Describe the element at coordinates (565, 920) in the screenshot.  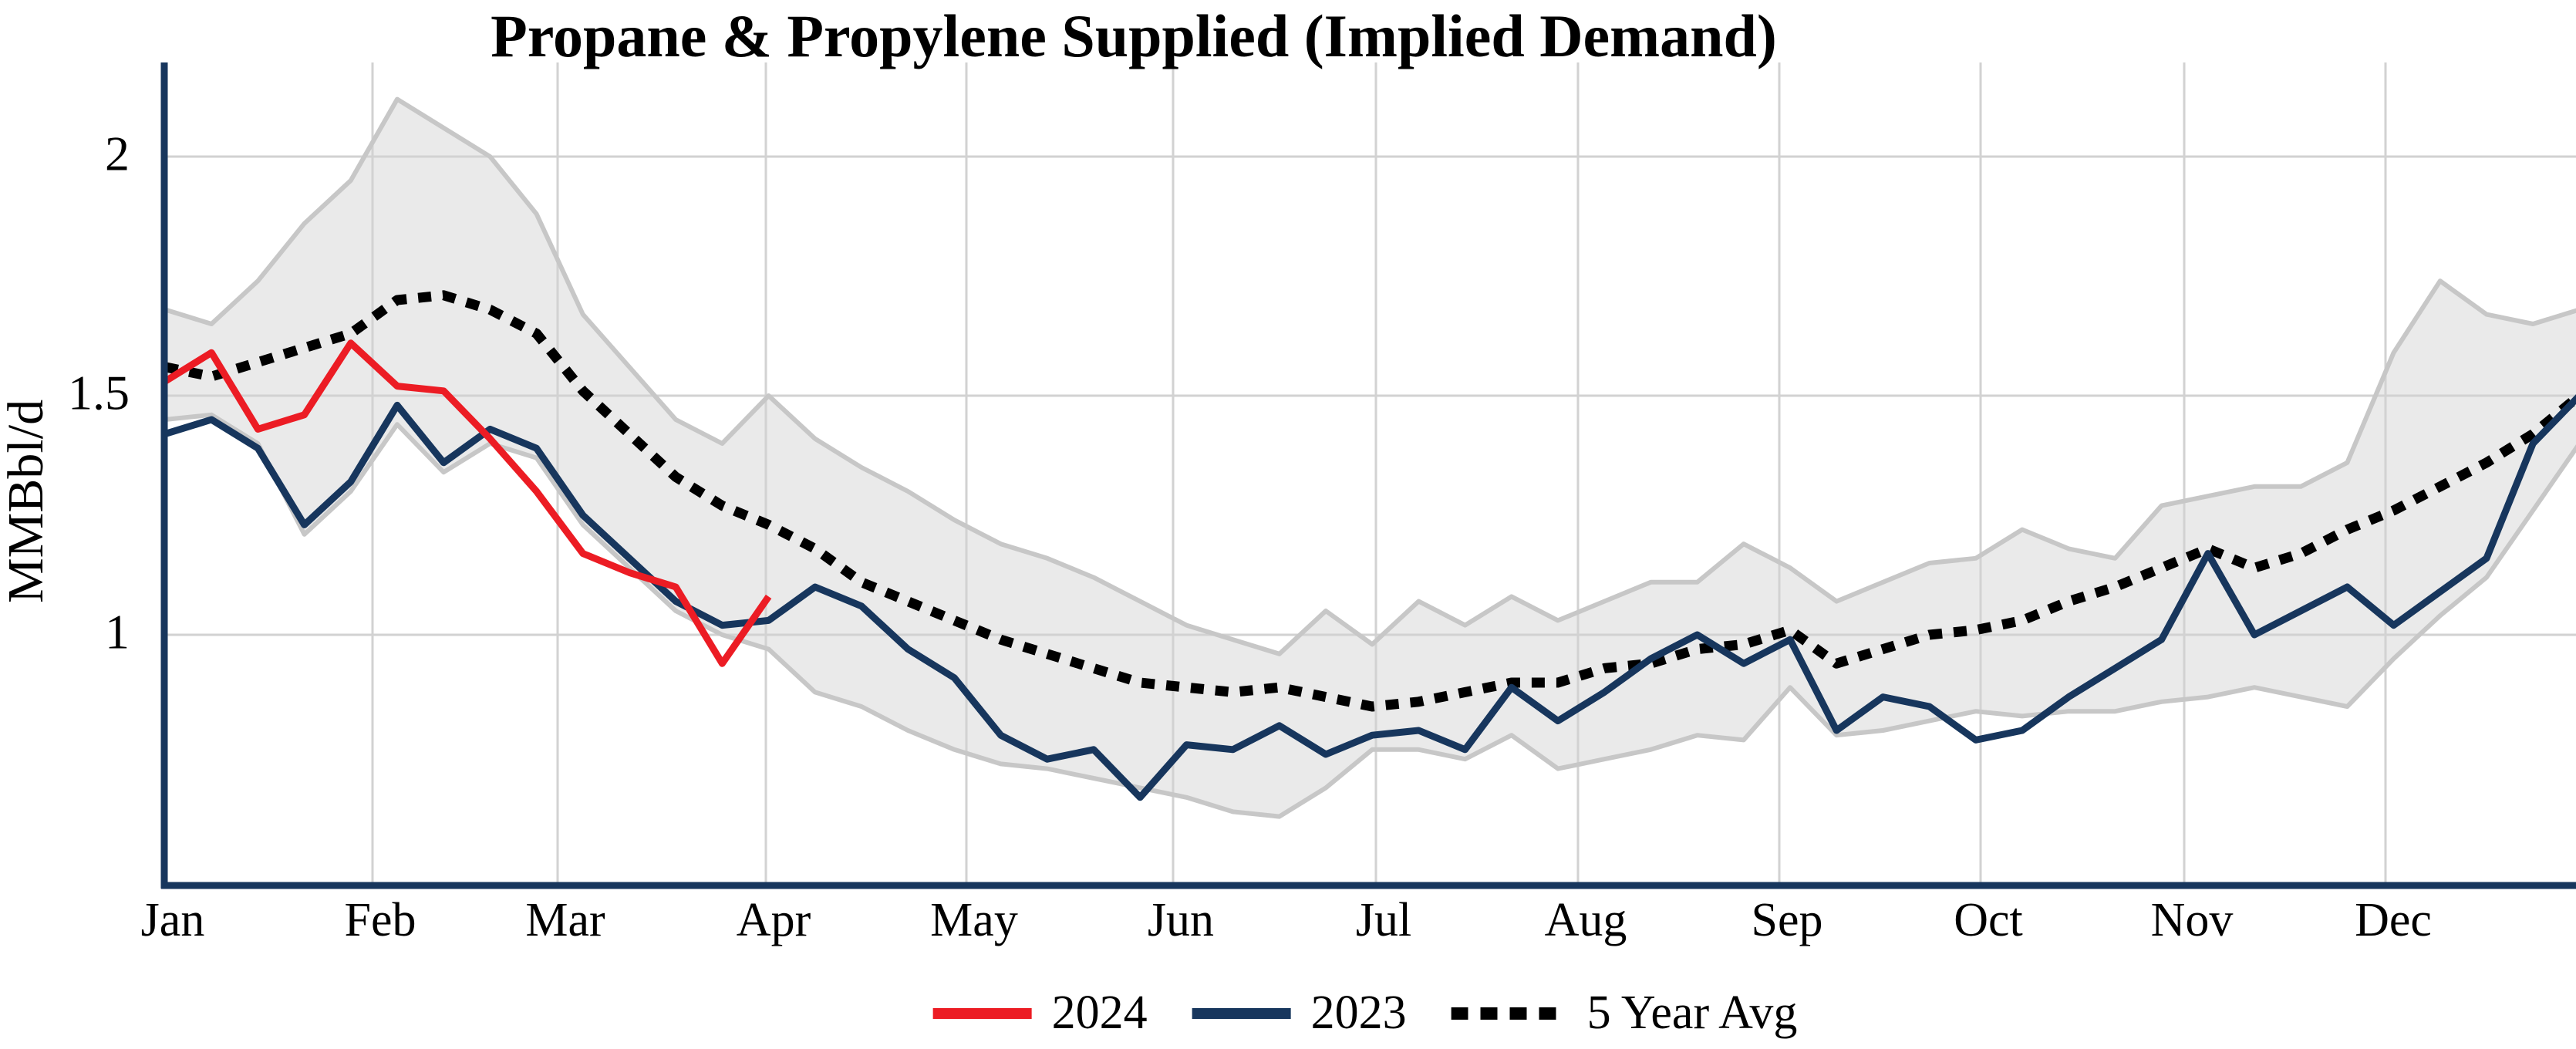
I see `x-tick-label-mar: Mar` at that location.